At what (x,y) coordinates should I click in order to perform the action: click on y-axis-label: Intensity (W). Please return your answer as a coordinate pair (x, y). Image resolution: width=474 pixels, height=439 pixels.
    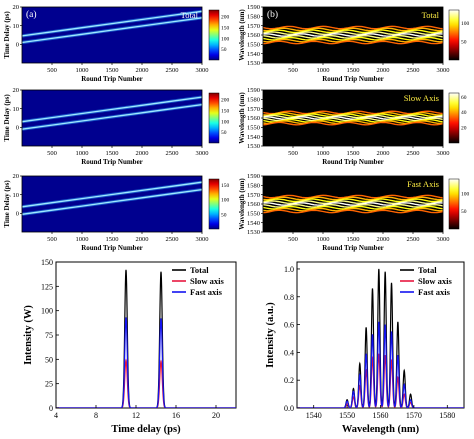
    Looking at the image, I should click on (28, 335).